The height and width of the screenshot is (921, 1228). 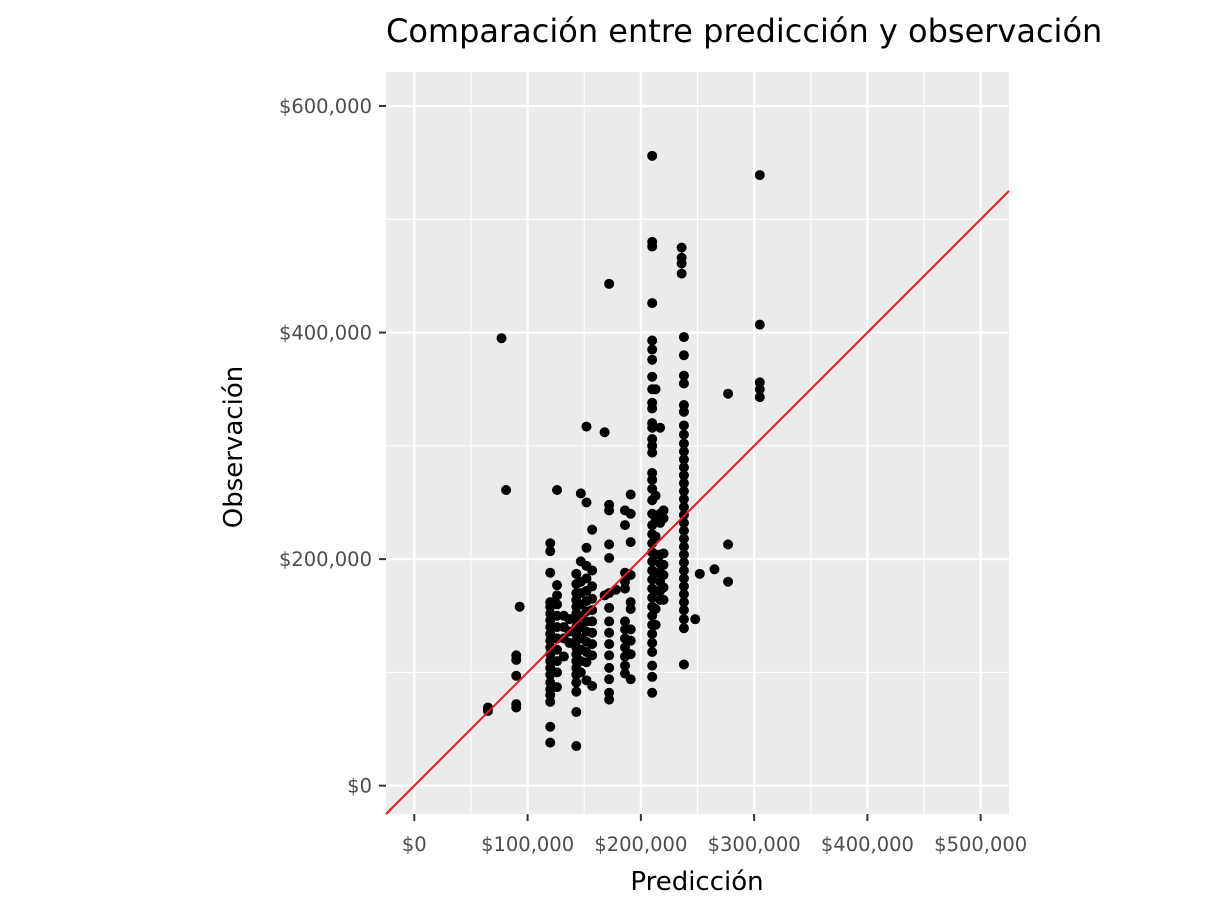 What do you see at coordinates (980, 844) in the screenshot?
I see `x-tick-label: $500,000` at bounding box center [980, 844].